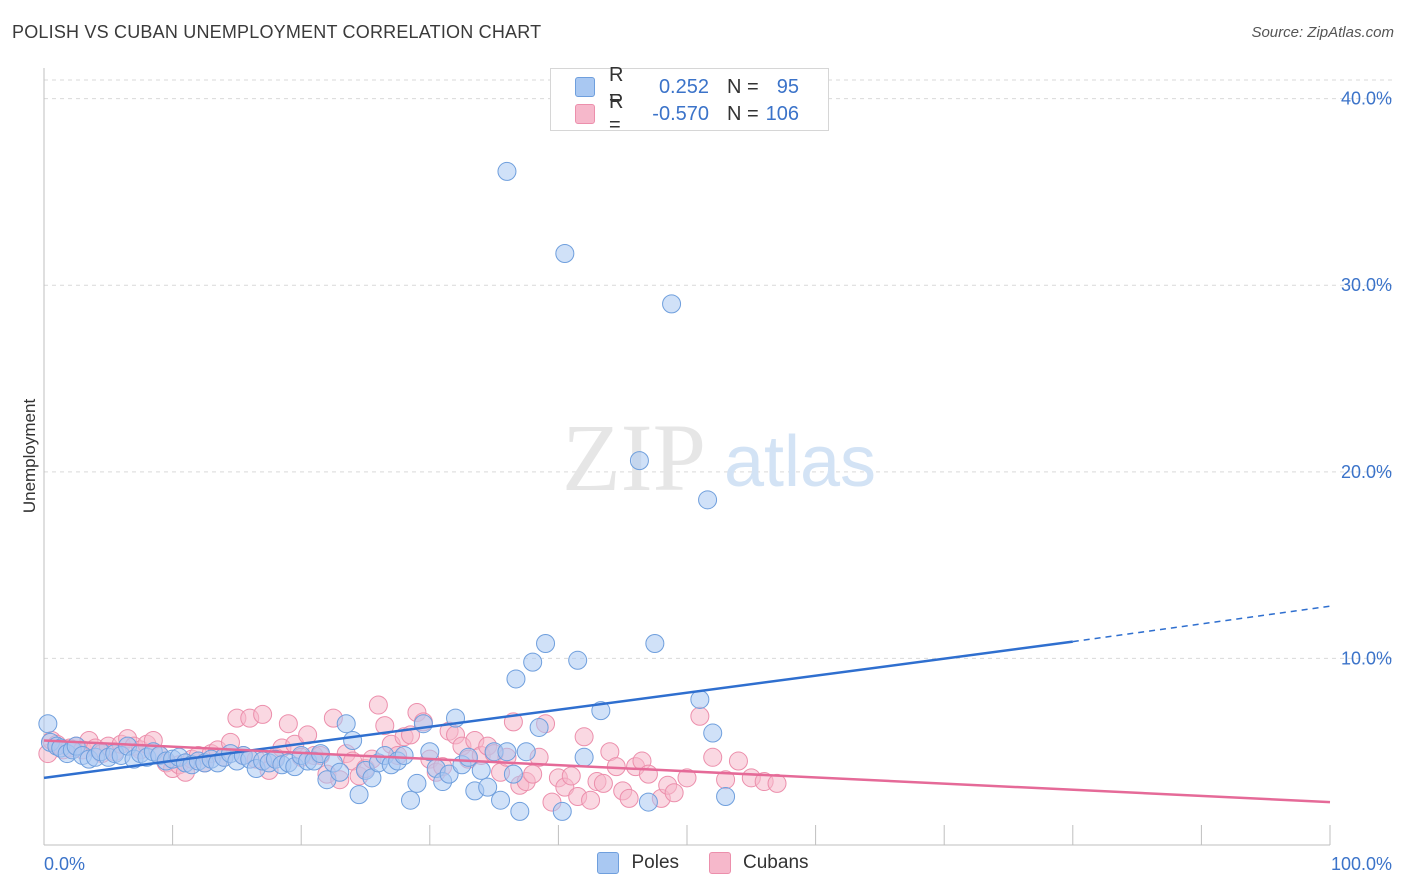 This screenshot has width=1406, height=892. I want to click on poles-trend-extension, so click(1201, 624).